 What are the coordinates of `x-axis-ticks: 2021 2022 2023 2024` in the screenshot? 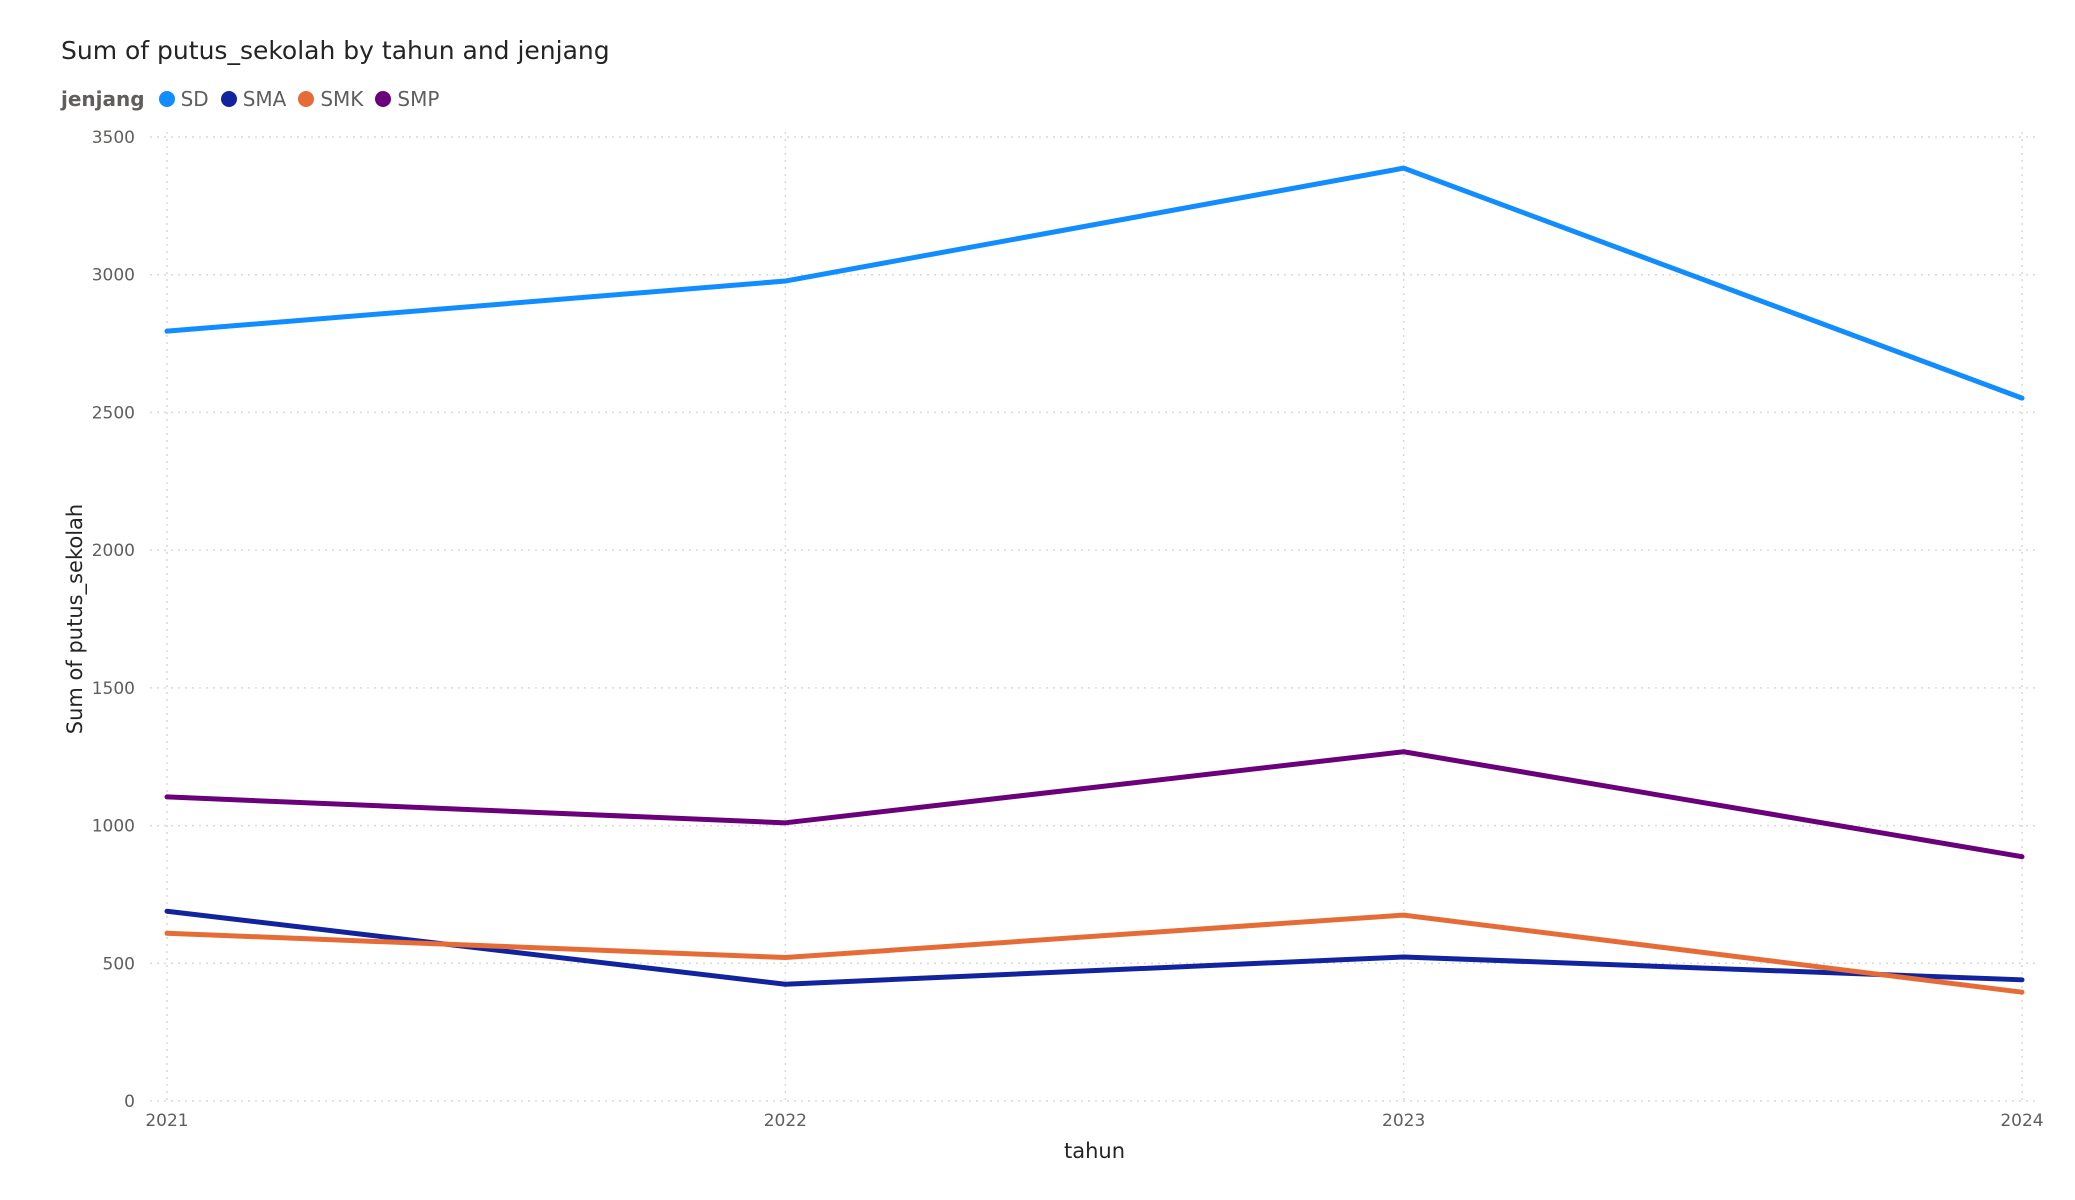 It's located at (1094, 1121).